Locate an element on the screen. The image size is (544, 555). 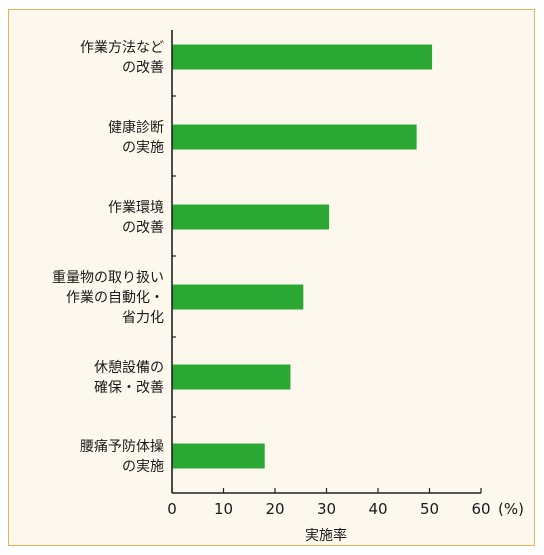
category-label-2-1: の改善 is located at coordinates (143, 228).